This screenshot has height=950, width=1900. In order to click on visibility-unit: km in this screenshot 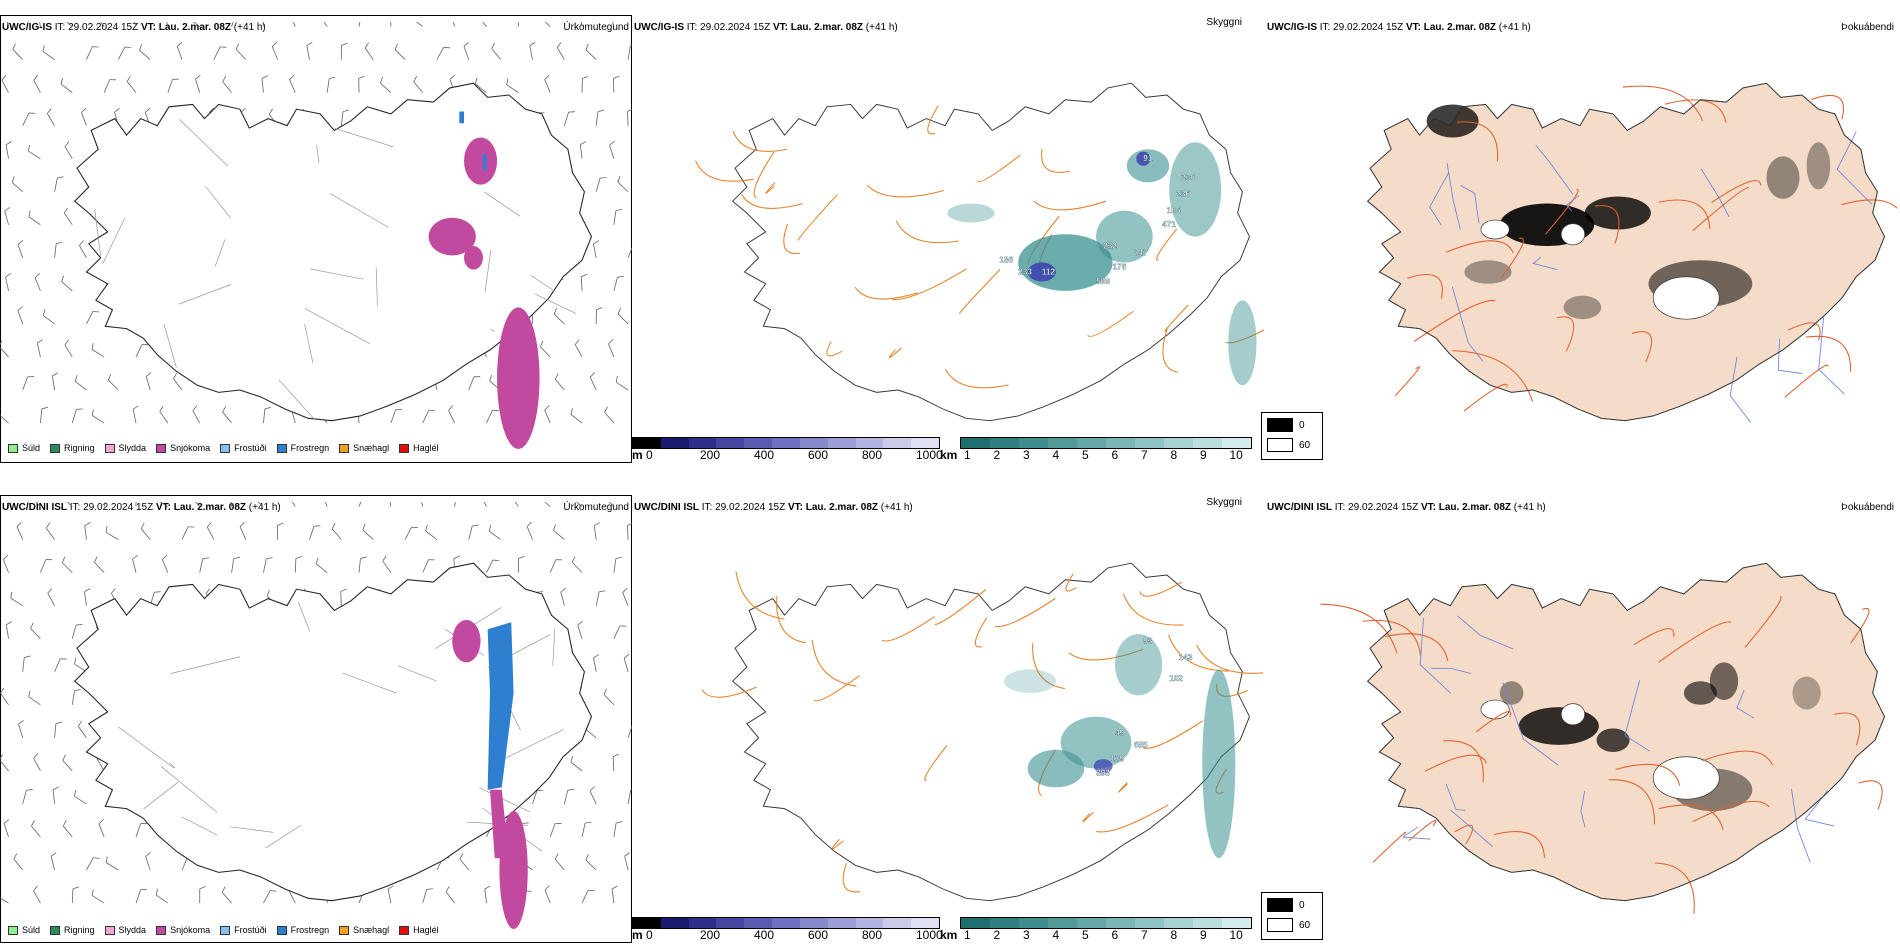, I will do `click(949, 935)`.